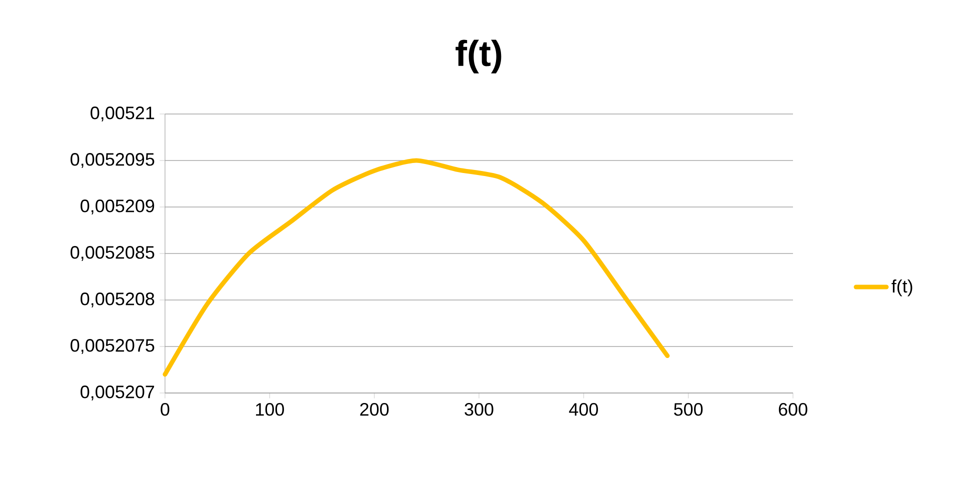  What do you see at coordinates (122, 114) in the screenshot?
I see `y-tick-label: 0,00521` at bounding box center [122, 114].